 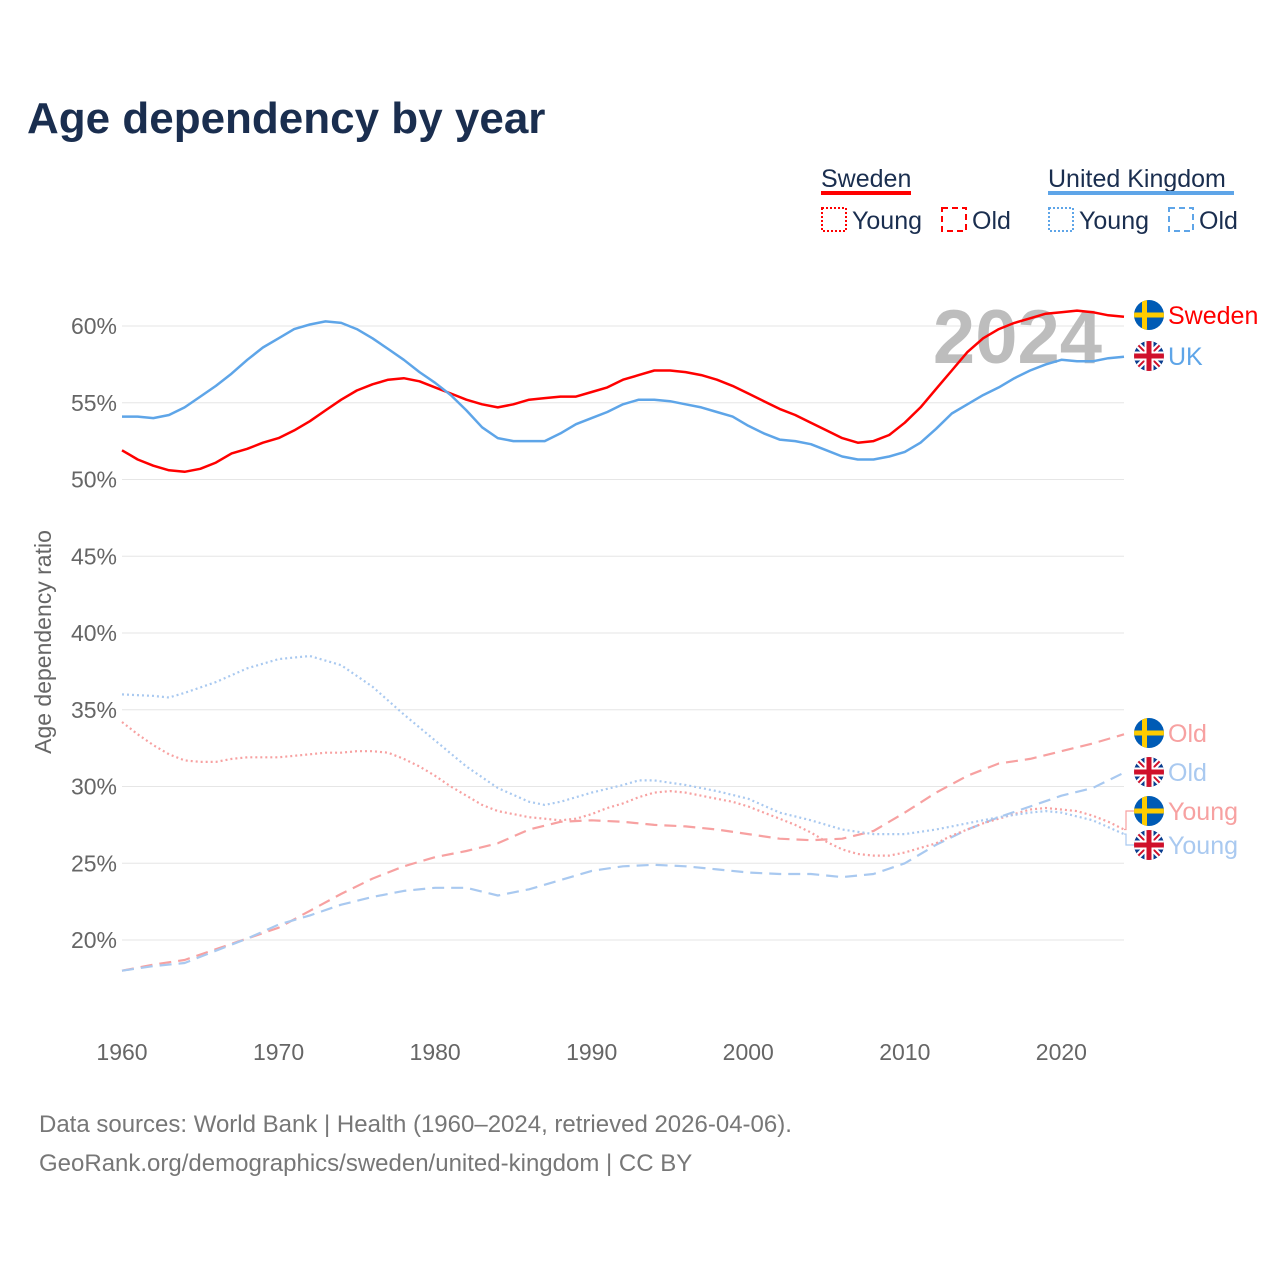 I want to click on line-uk-total, so click(x=623, y=390).